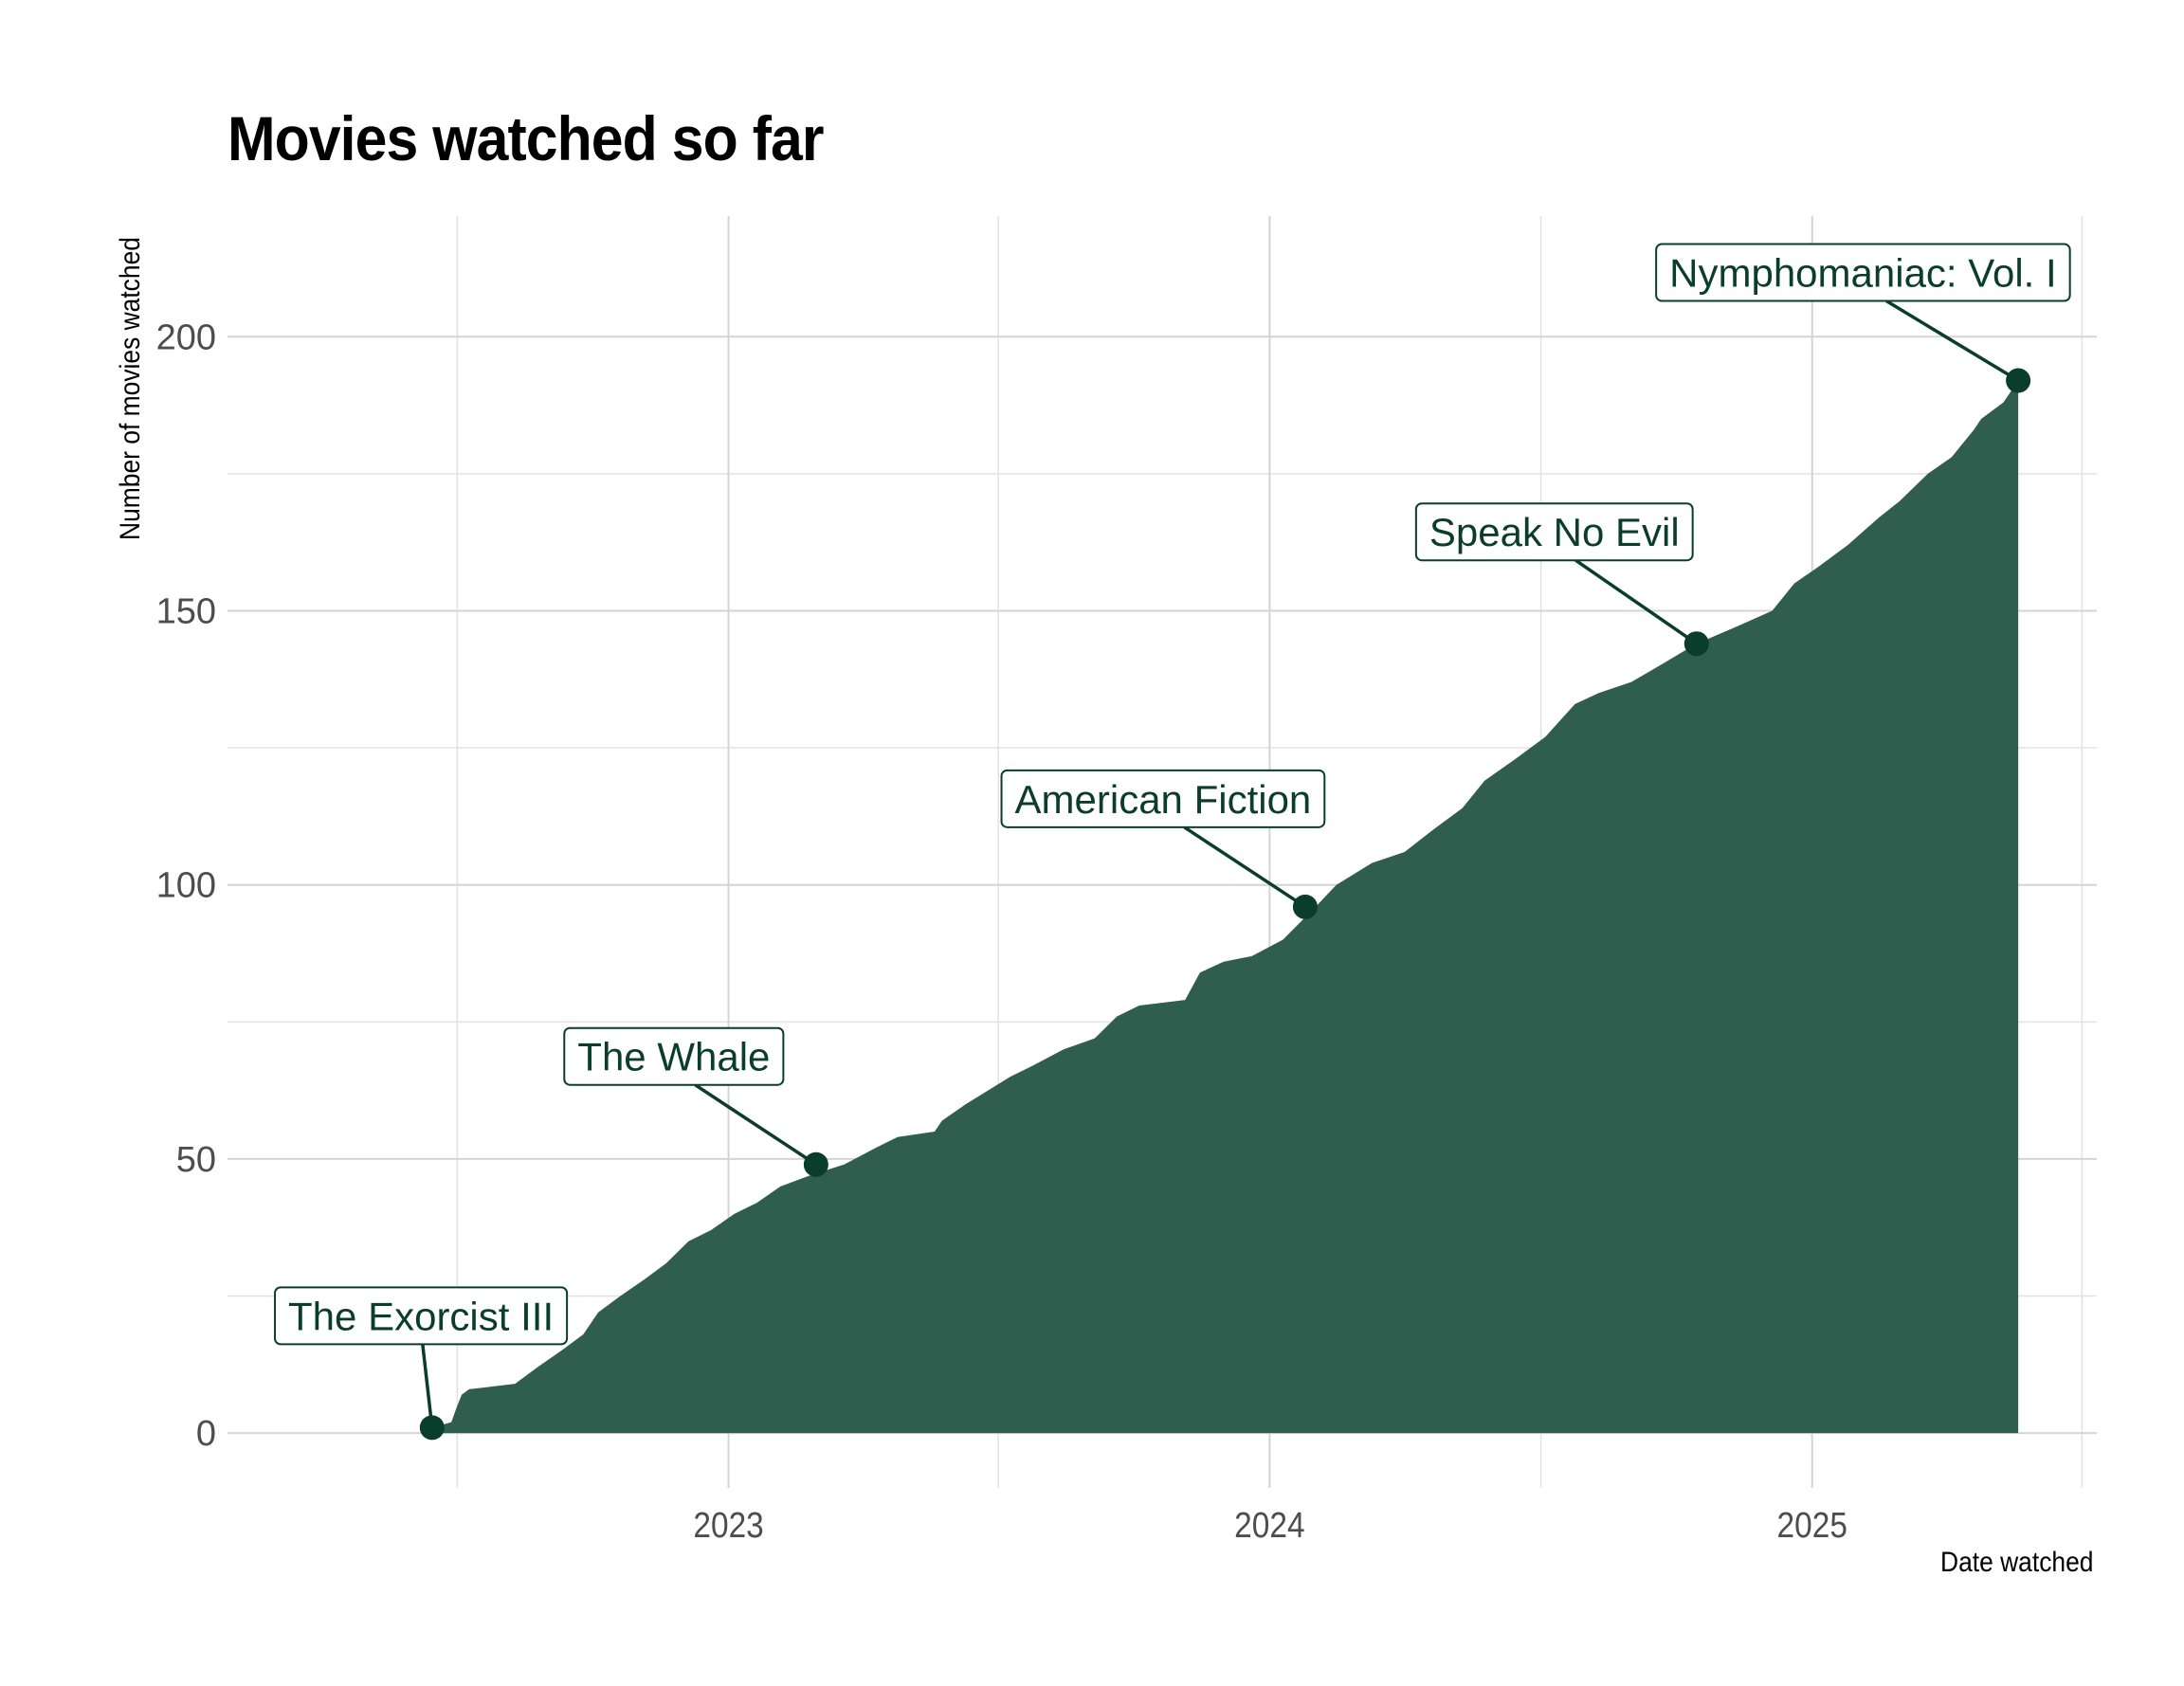 This screenshot has height=1686, width=2184. I want to click on annotation-label: The Exorcist III, so click(421, 1316).